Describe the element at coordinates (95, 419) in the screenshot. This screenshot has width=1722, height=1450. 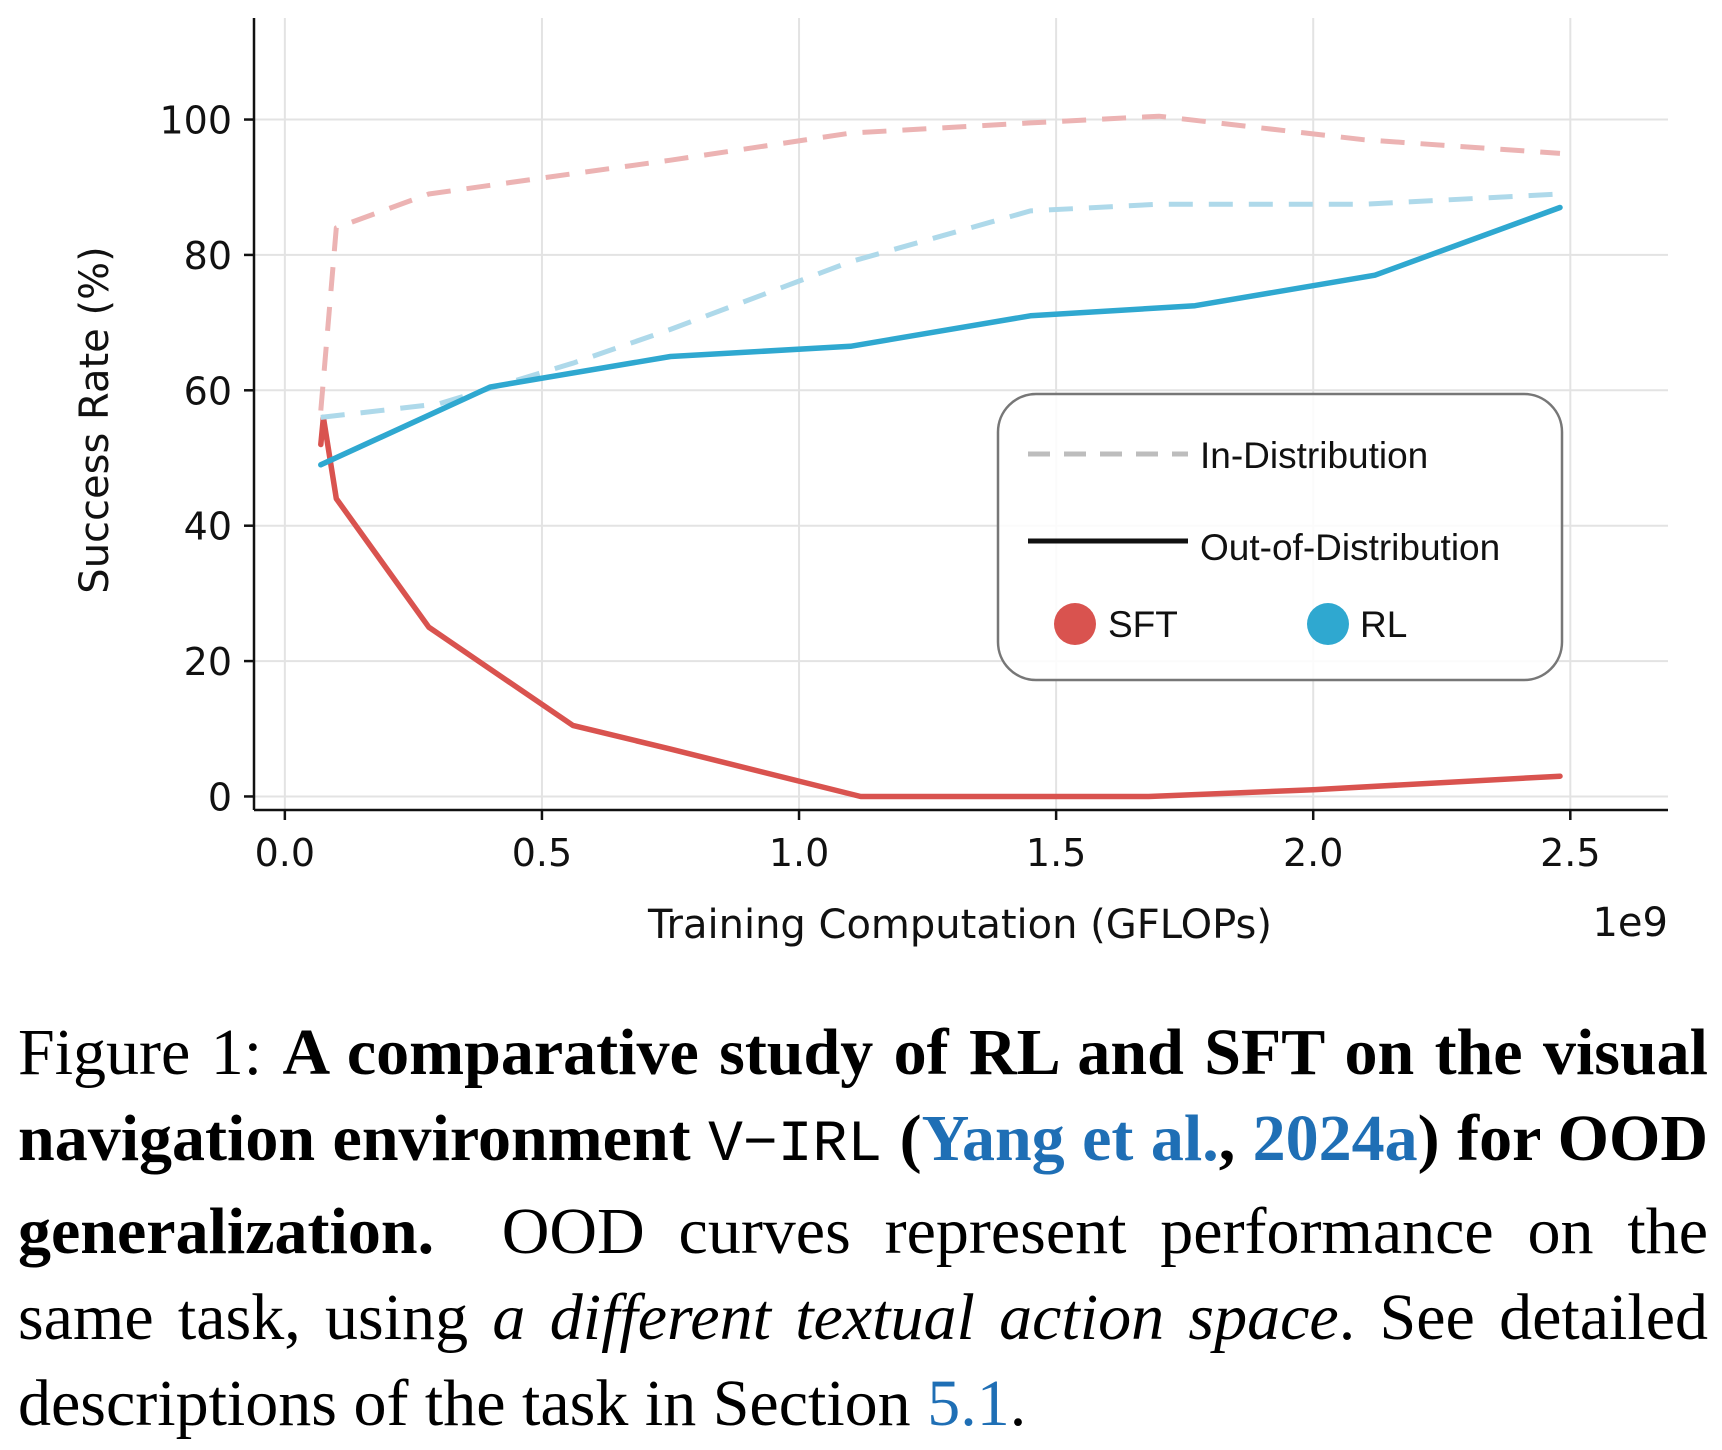
I see `y-axis-label: Success Rate (%)` at that location.